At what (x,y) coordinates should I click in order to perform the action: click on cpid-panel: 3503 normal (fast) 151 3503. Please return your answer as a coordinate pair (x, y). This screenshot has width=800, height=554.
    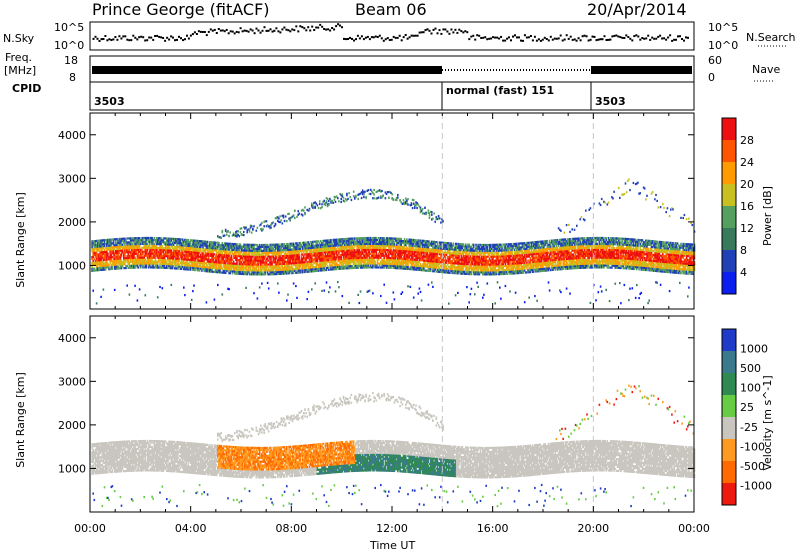
    Looking at the image, I should click on (392, 96).